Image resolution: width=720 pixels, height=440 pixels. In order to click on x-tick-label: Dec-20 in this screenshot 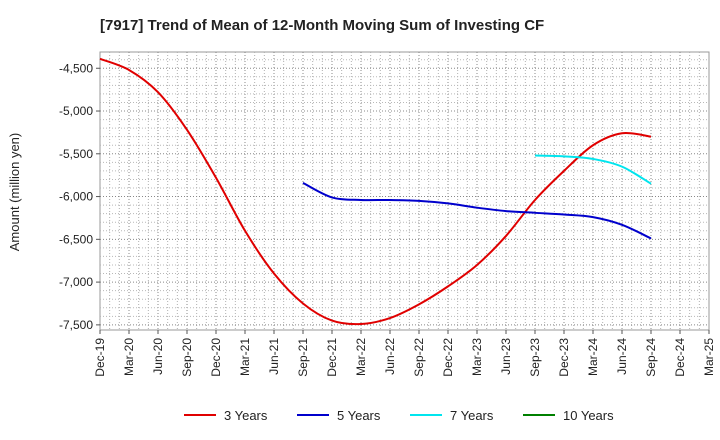, I will do `click(216, 357)`.